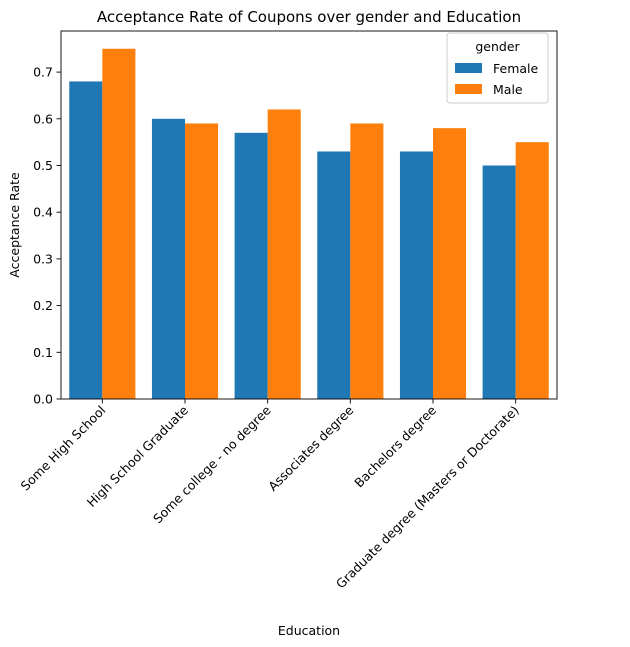 This screenshot has width=630, height=647. I want to click on y-tick-label: 0.0, so click(43, 399).